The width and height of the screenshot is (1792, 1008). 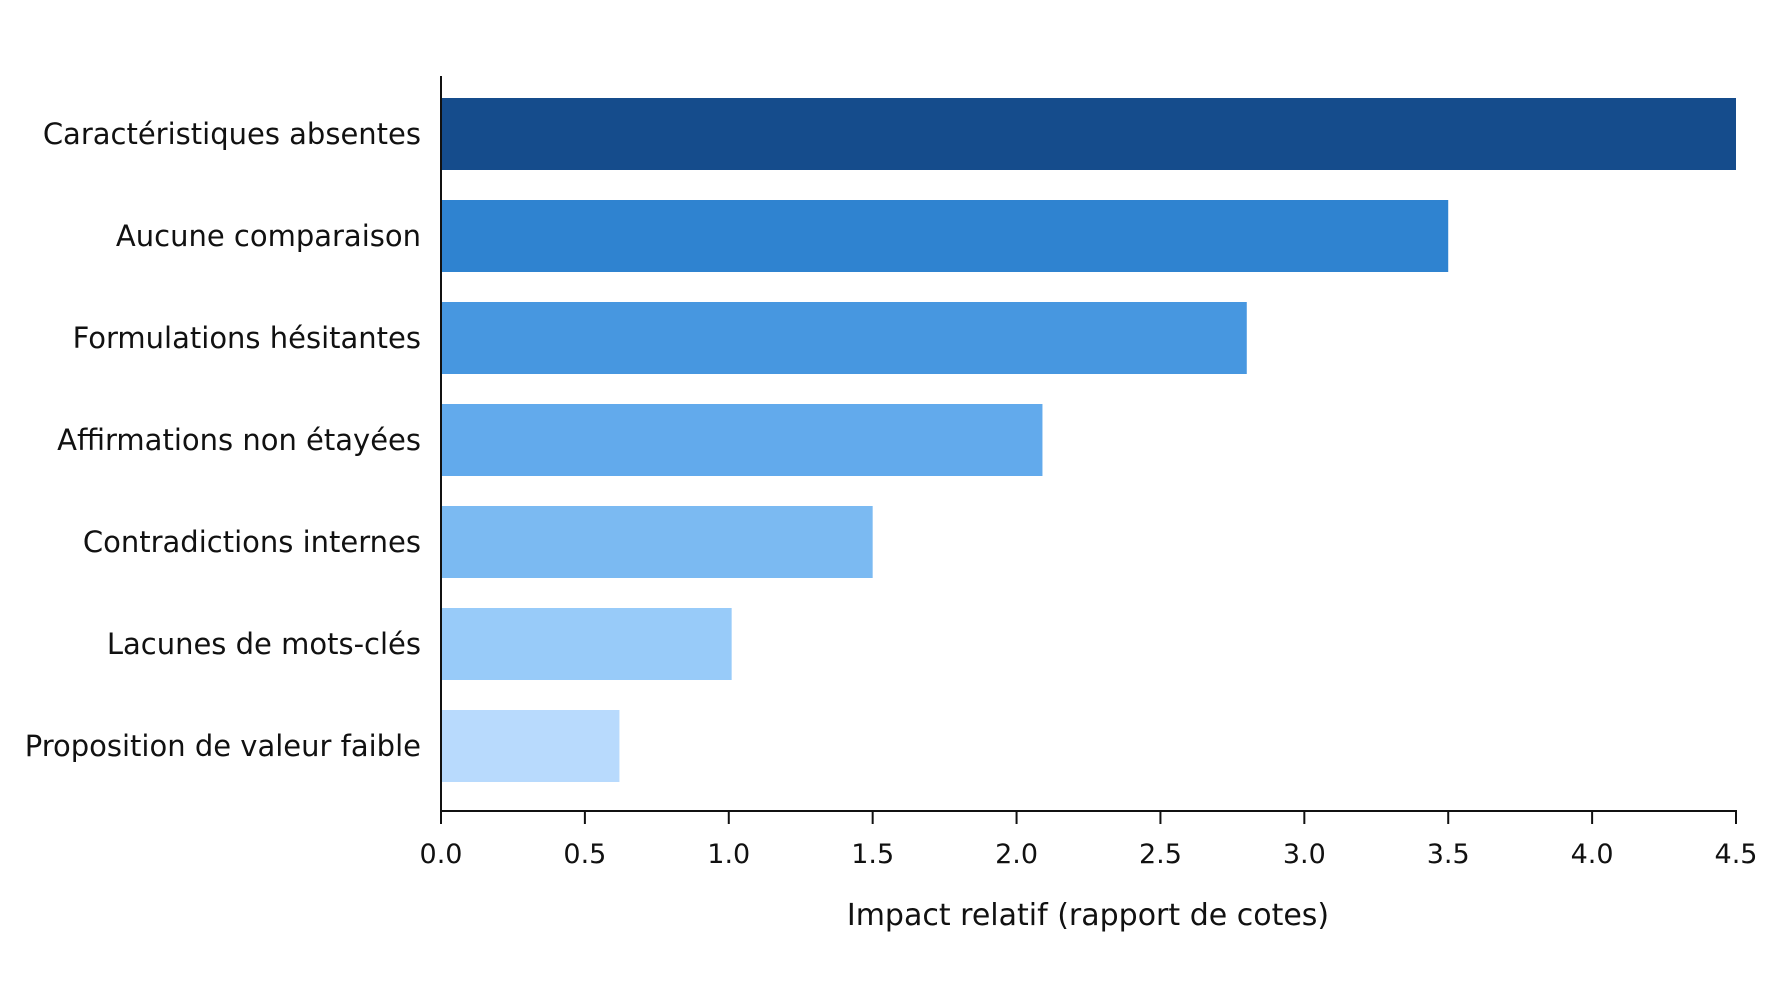 What do you see at coordinates (252, 542) in the screenshot?
I see `category-label: Contradictions internes` at bounding box center [252, 542].